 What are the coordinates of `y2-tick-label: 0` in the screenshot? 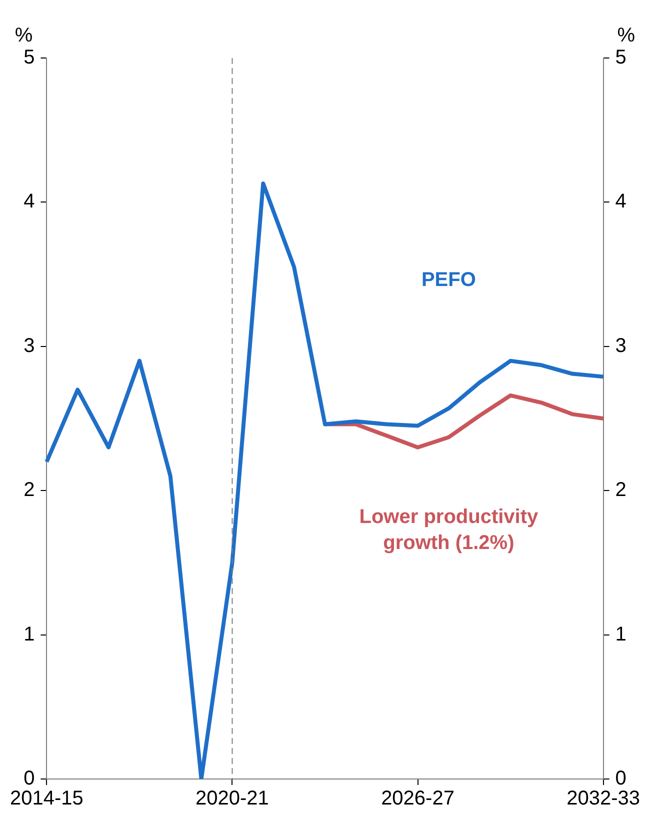 It's located at (620, 779).